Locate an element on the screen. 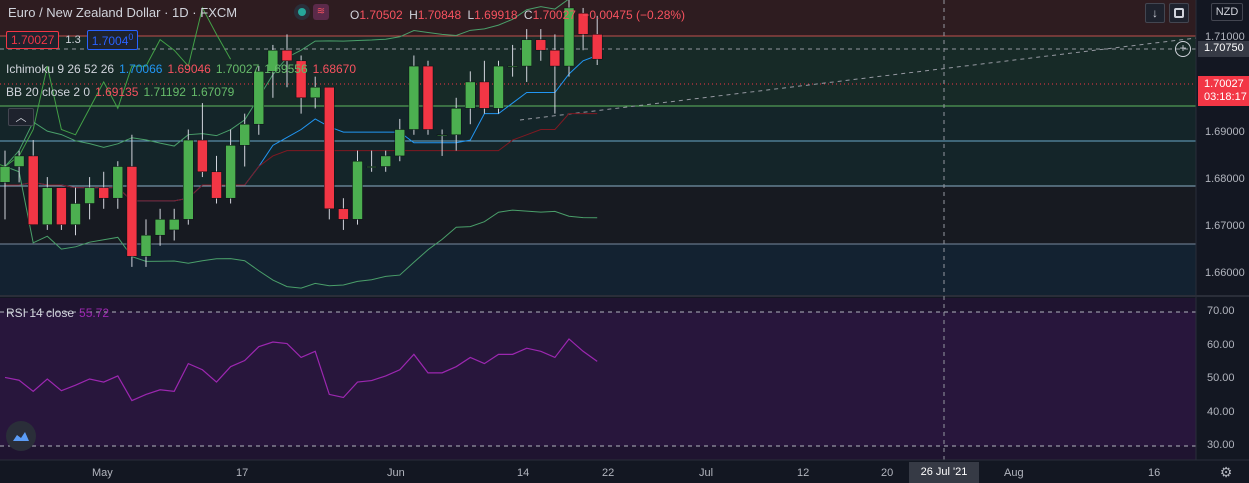 Image resolution: width=1249 pixels, height=483 pixels. download-button: ↓ is located at coordinates (1155, 13).